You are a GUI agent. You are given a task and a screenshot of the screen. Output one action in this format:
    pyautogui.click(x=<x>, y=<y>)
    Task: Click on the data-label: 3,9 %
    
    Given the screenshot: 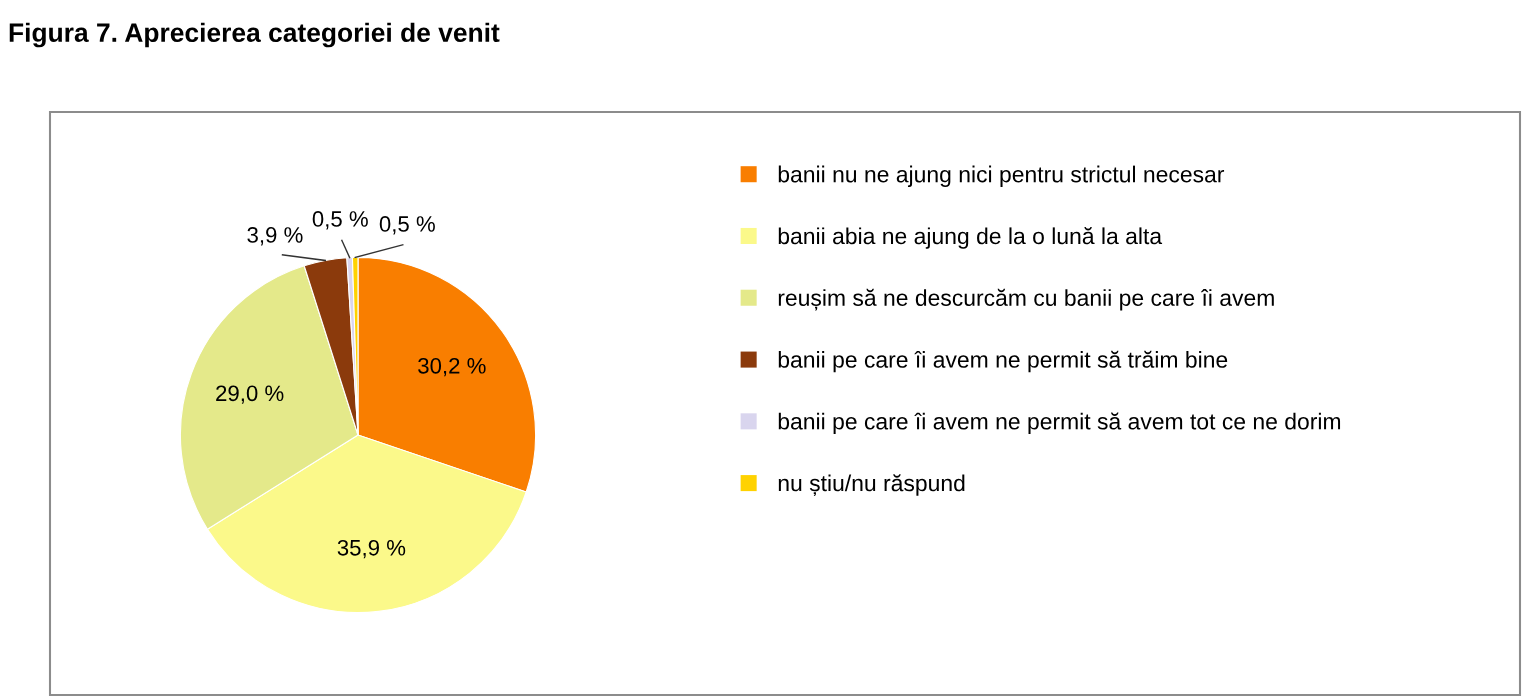 What is the action you would take?
    pyautogui.click(x=275, y=236)
    